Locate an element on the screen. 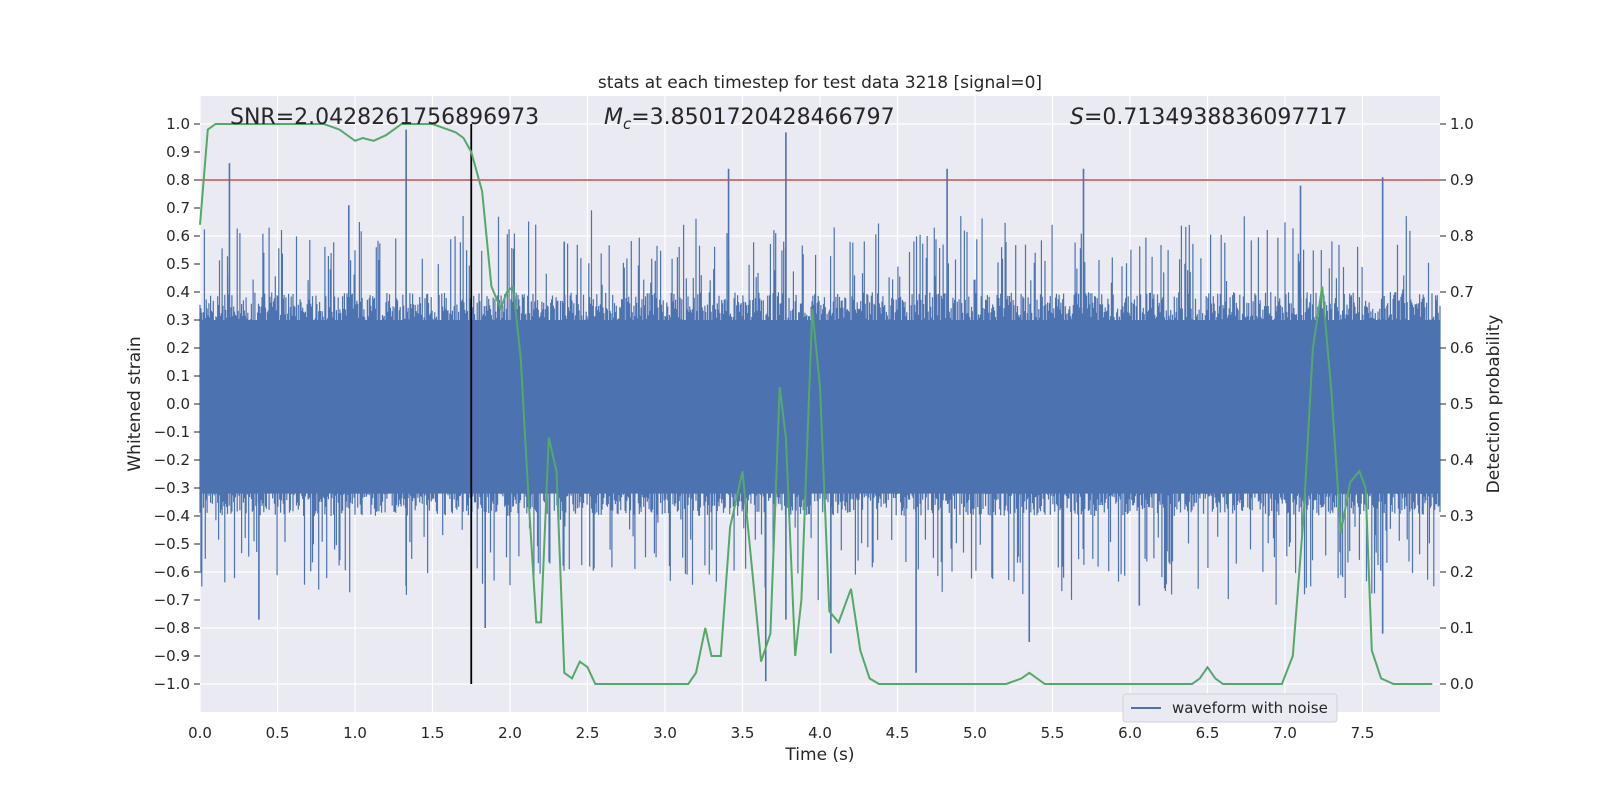 Image resolution: width=1600 pixels, height=800 pixels. right-tick-label: 0.9 is located at coordinates (1462, 180).